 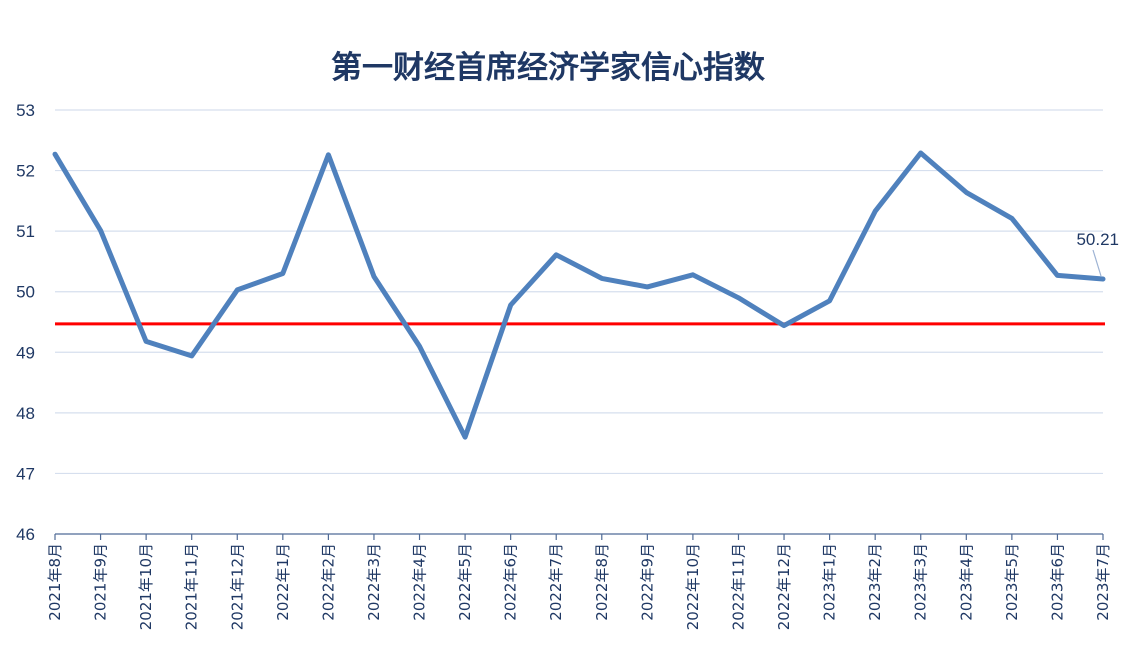 What do you see at coordinates (25, 231) in the screenshot?
I see `y-tick-label: 51` at bounding box center [25, 231].